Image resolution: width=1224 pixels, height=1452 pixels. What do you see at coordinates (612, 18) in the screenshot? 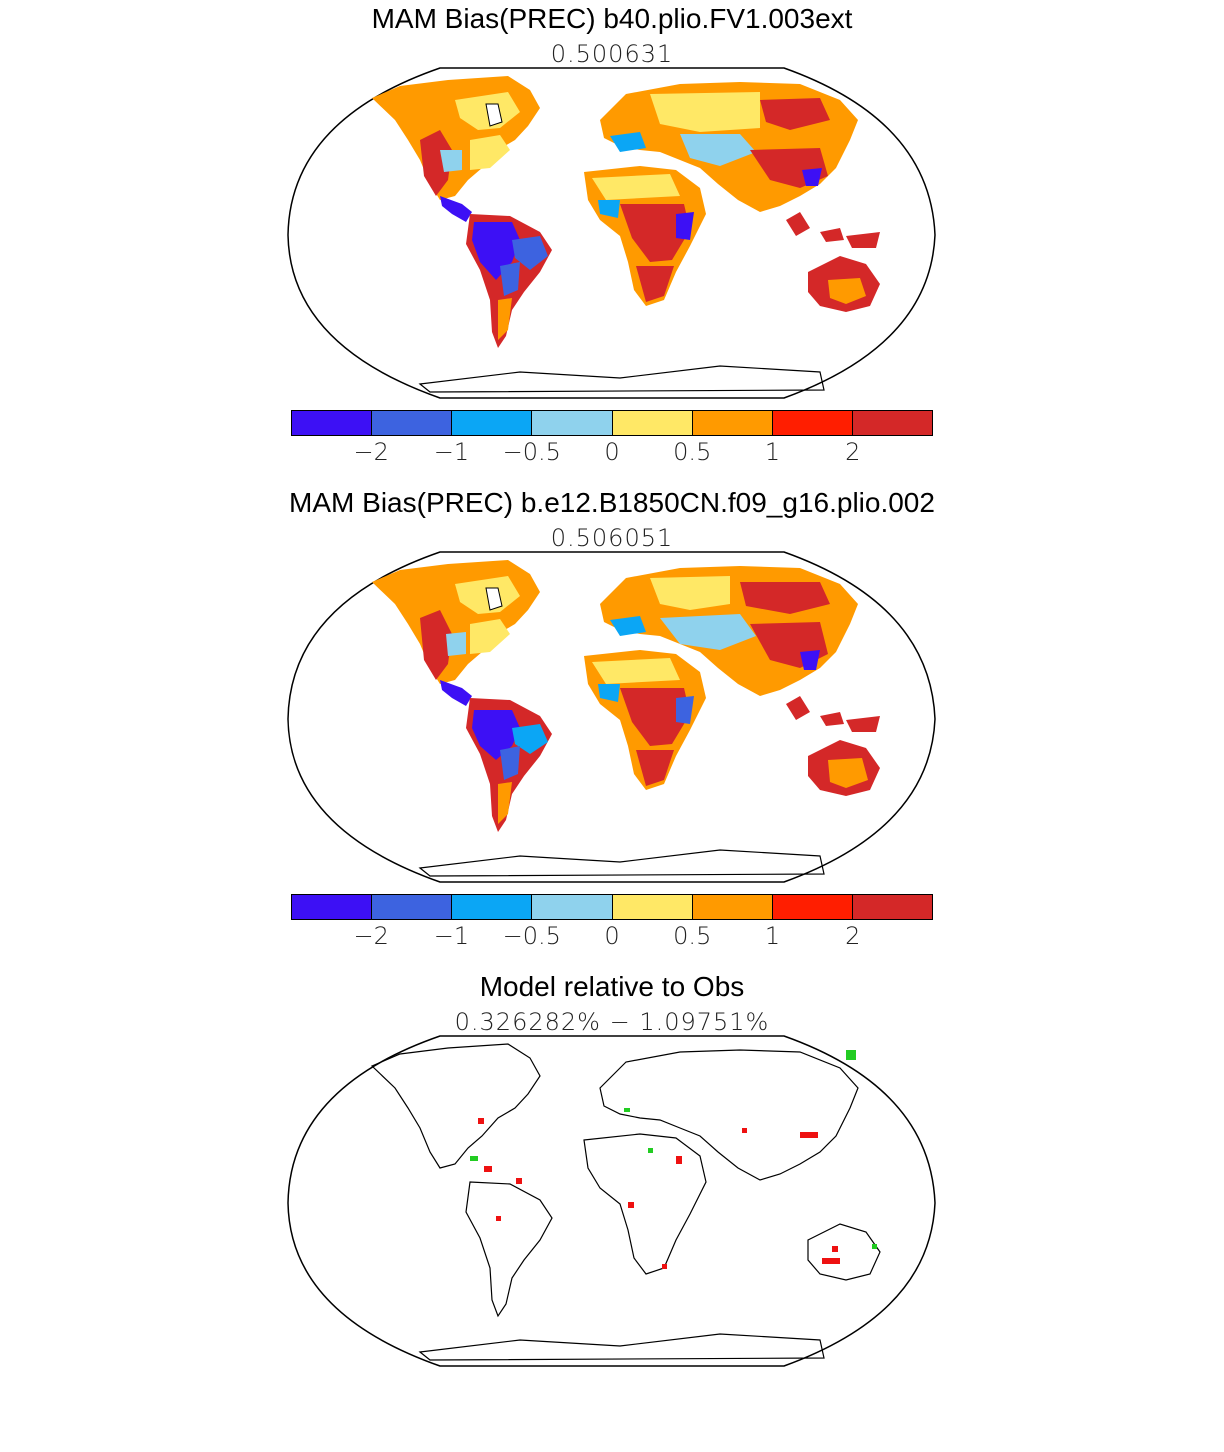
I see `panel-1-title: MAM Bias(PREC) b40.plio.FV1.003ext` at bounding box center [612, 18].